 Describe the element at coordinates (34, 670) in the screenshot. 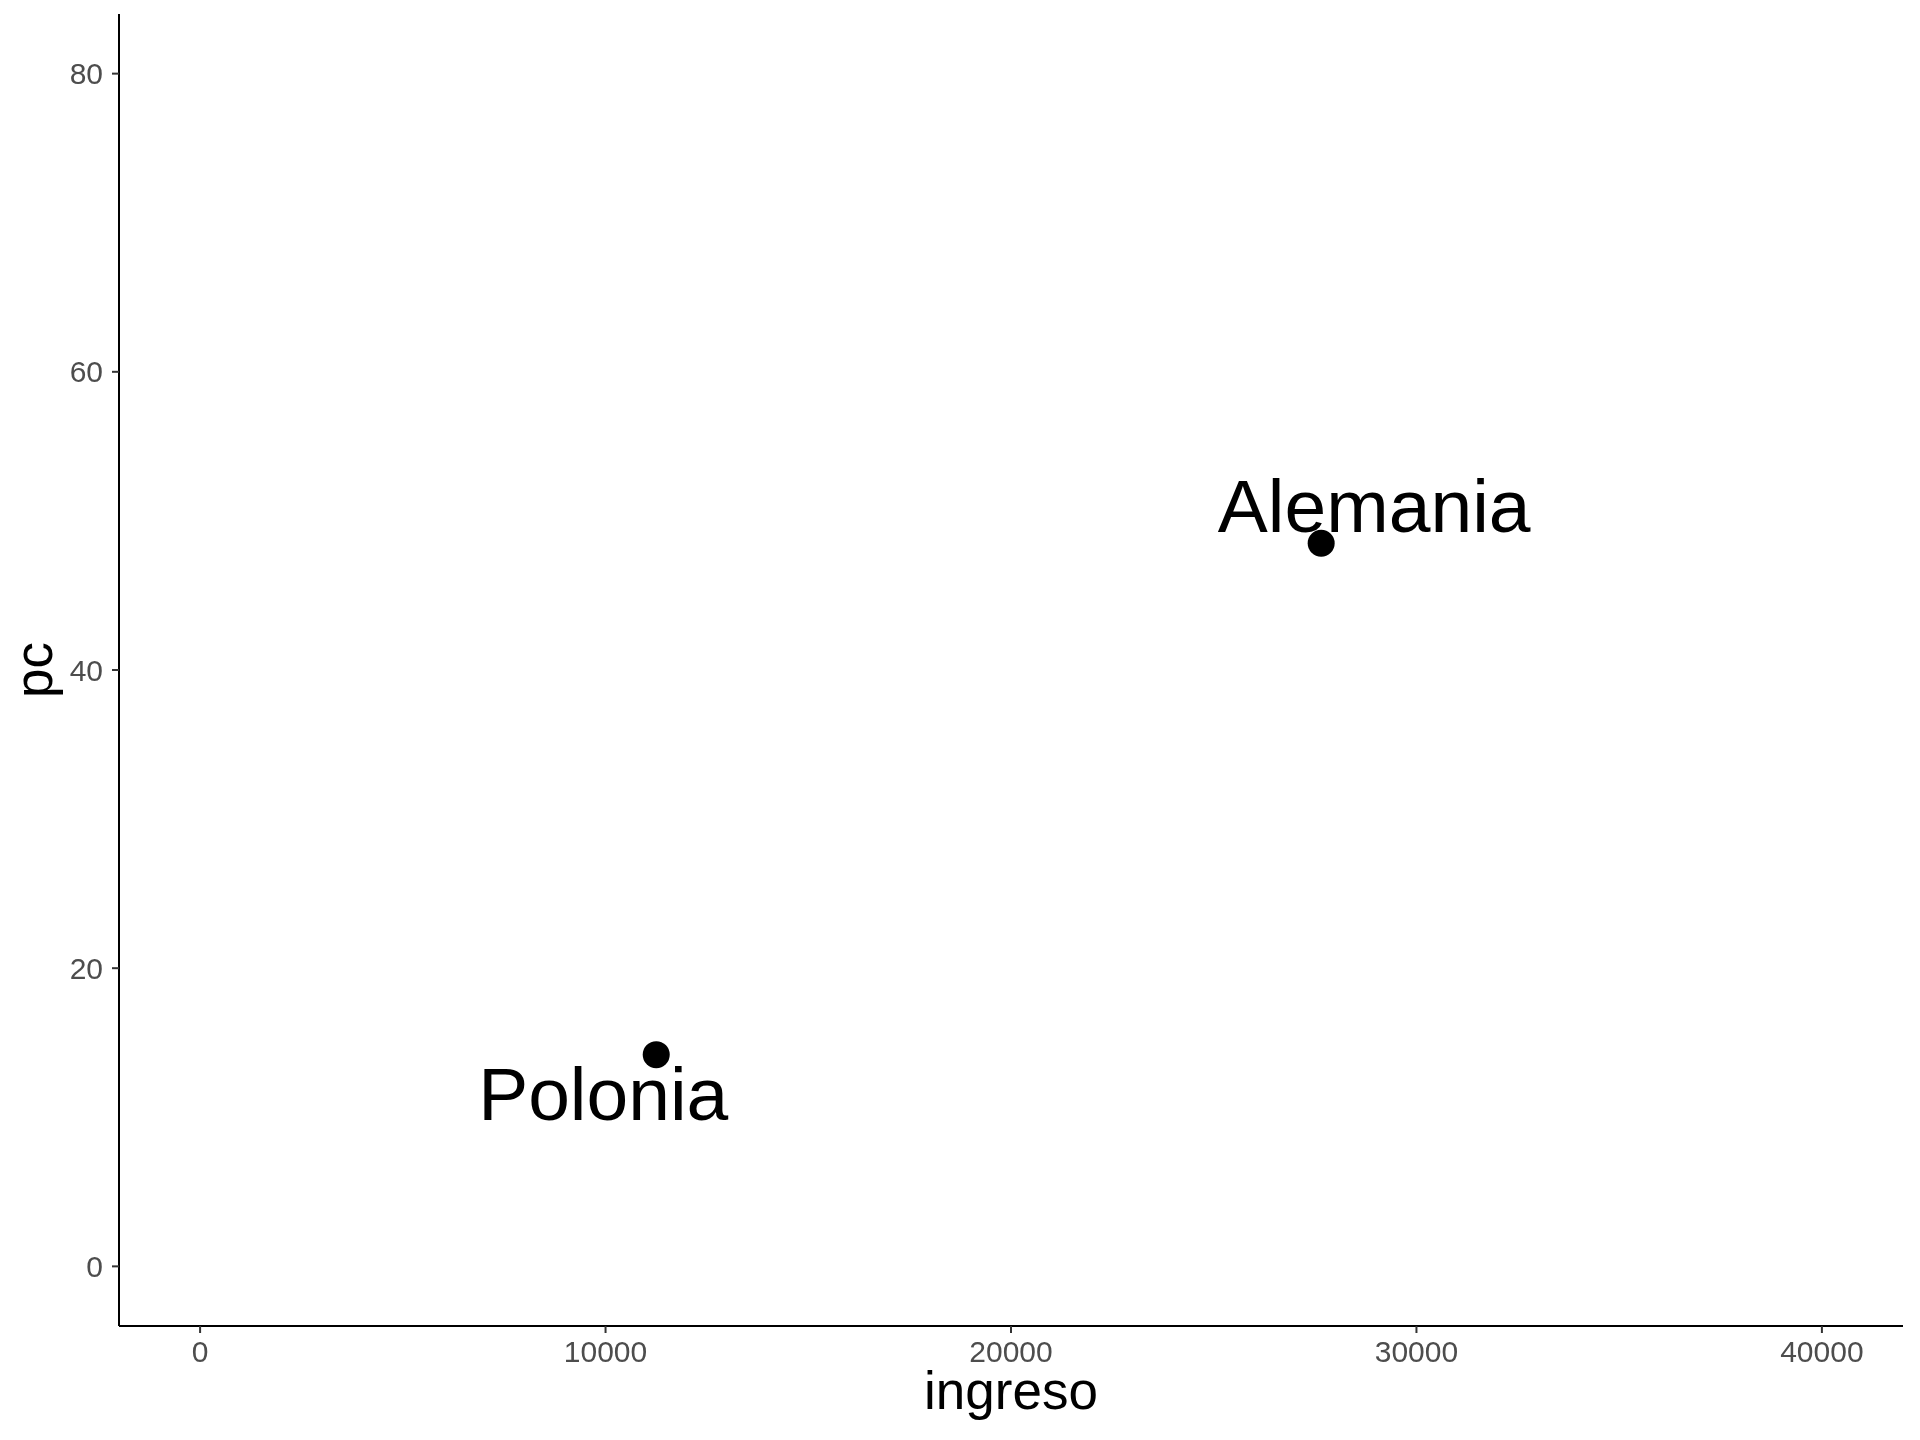

I see `y-axis-title: pc` at that location.